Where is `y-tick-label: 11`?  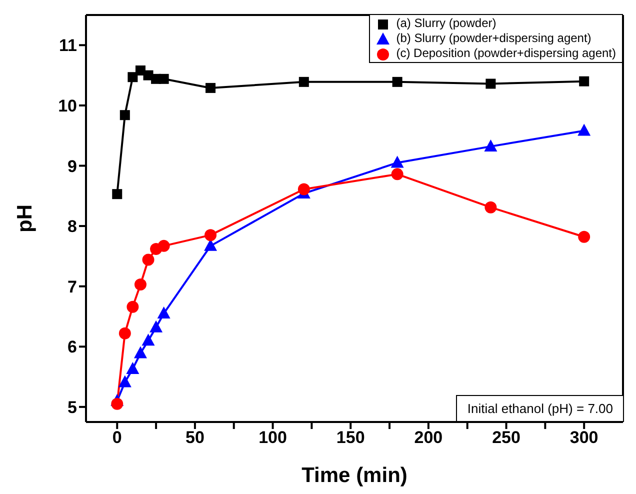
y-tick-label: 11 is located at coordinates (68, 46).